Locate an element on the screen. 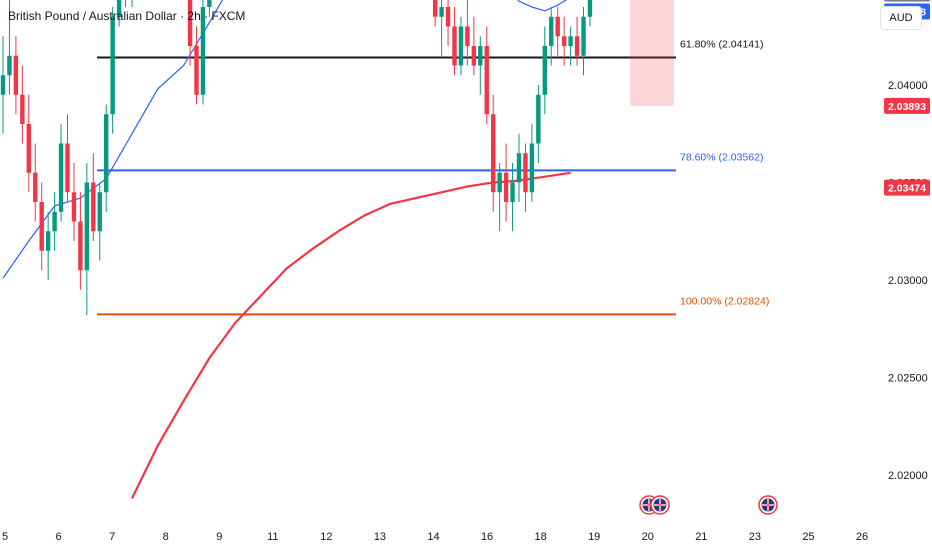 This screenshot has height=550, width=932. x-tick-label: 7 is located at coordinates (112, 537).